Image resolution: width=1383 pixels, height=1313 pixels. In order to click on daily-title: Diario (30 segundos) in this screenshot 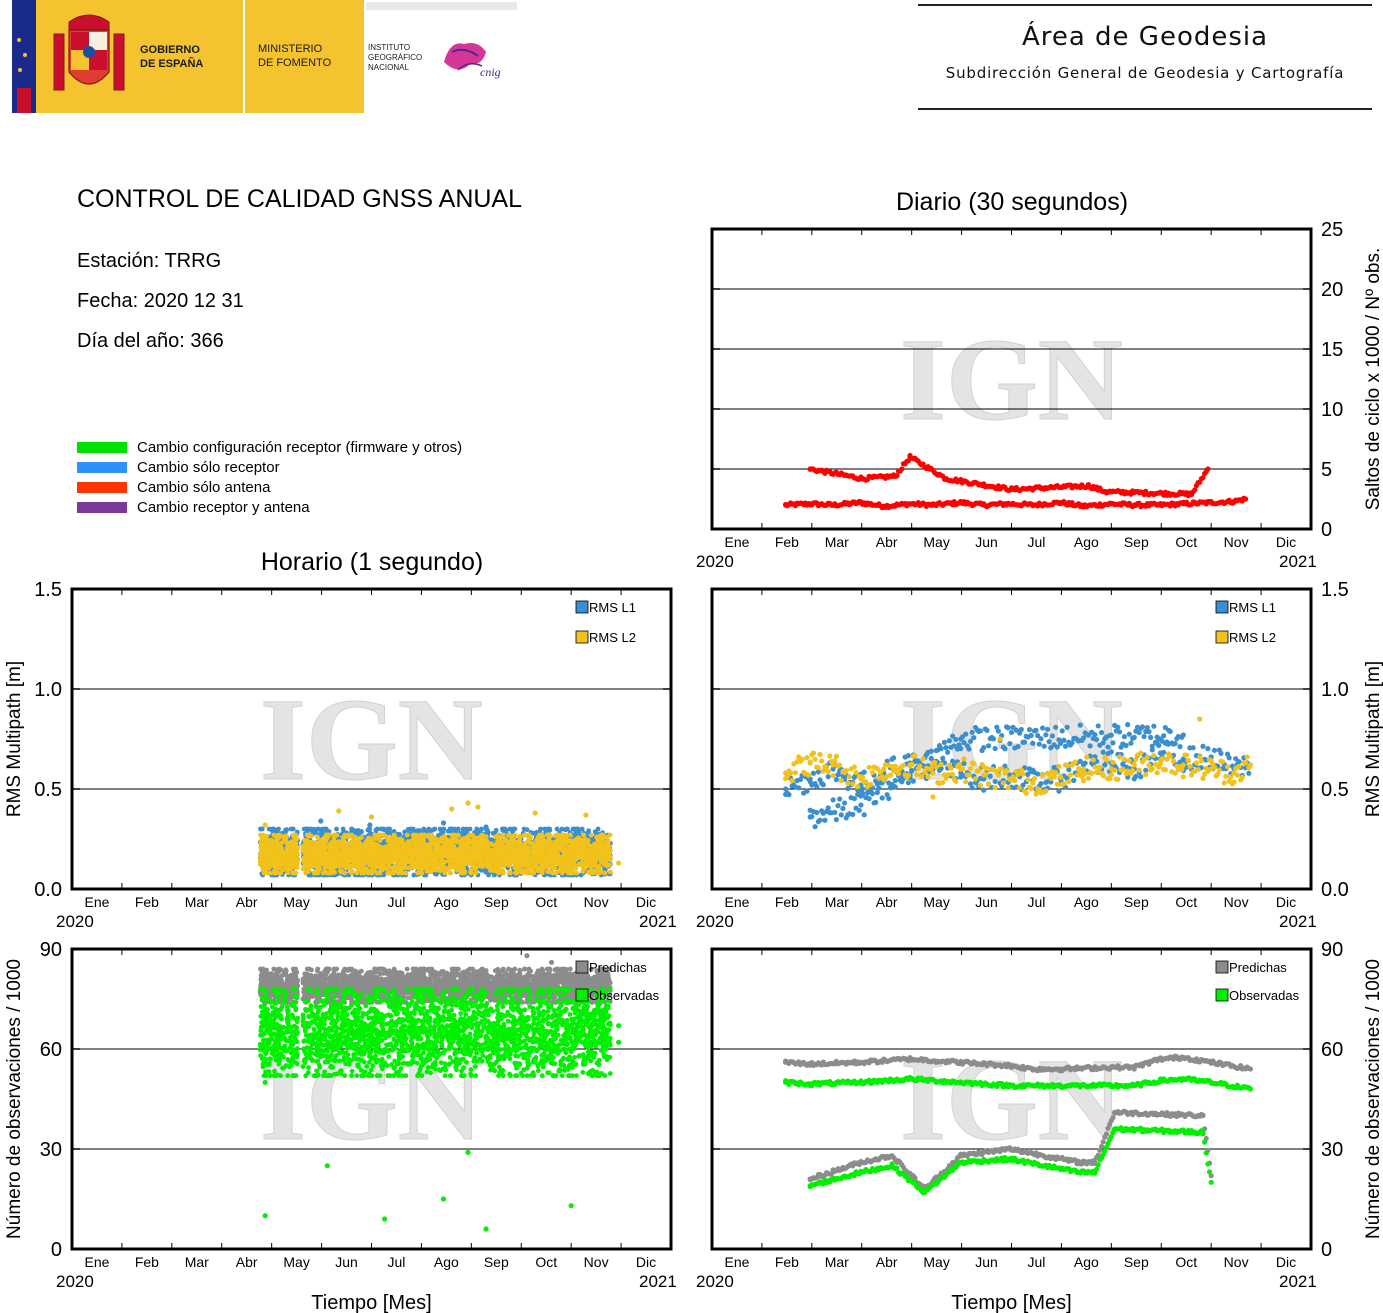, I will do `click(1012, 202)`.